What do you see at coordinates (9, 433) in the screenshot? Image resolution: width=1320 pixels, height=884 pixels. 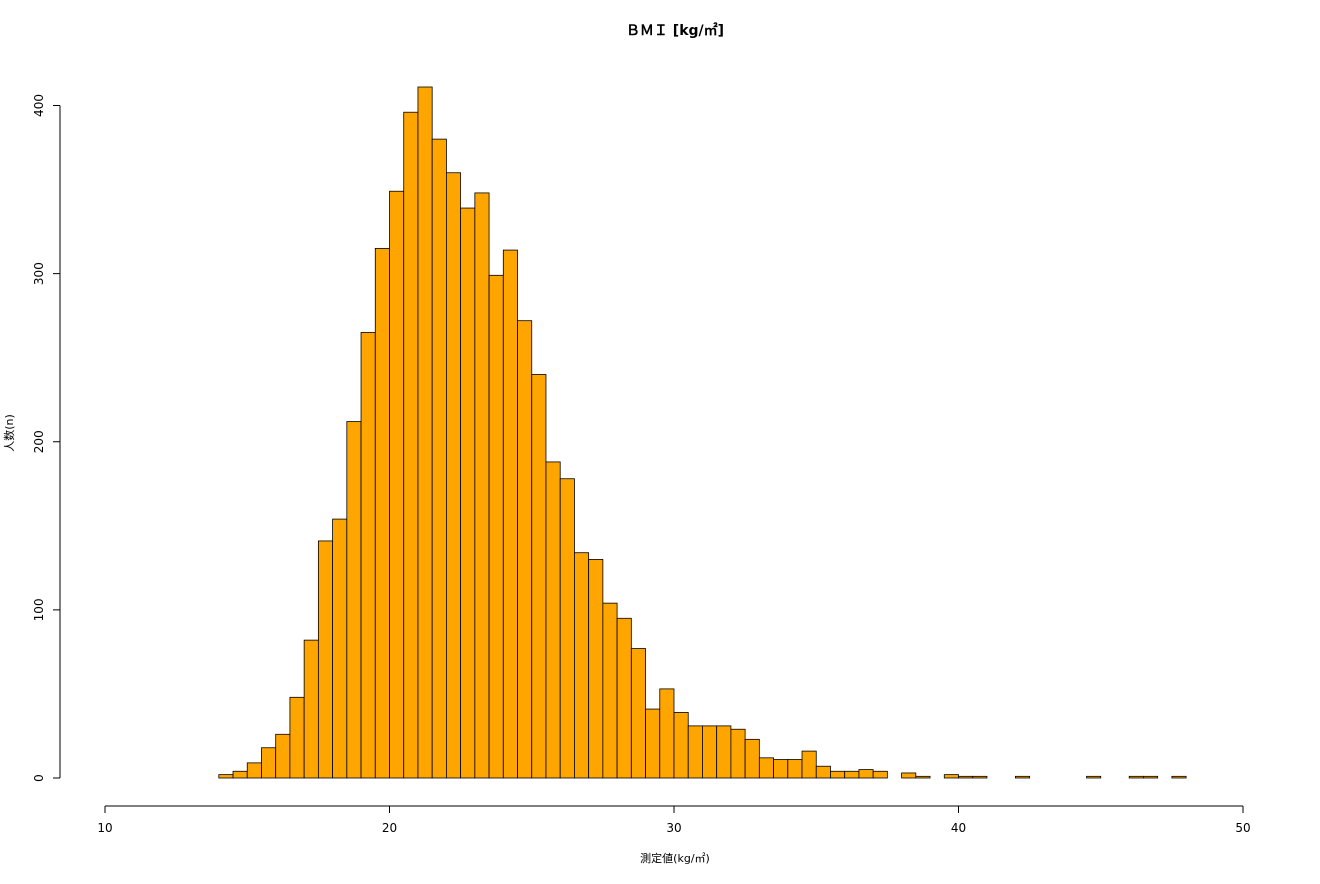 I see `y-axis-label: 人数(n)` at bounding box center [9, 433].